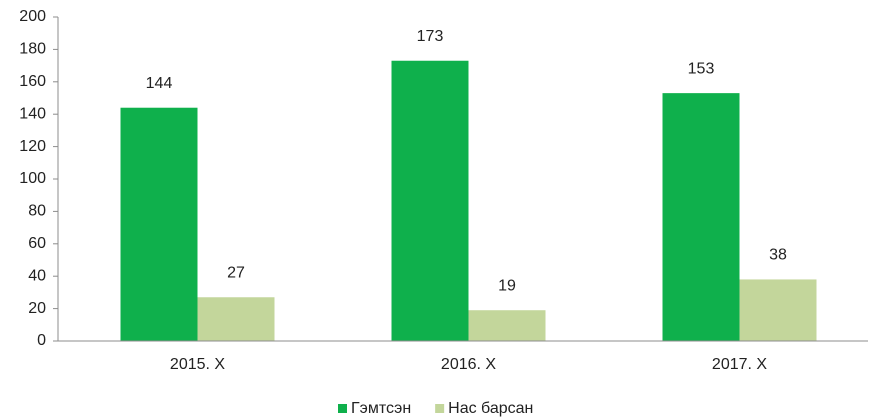  I want to click on data-label: 19, so click(507, 285).